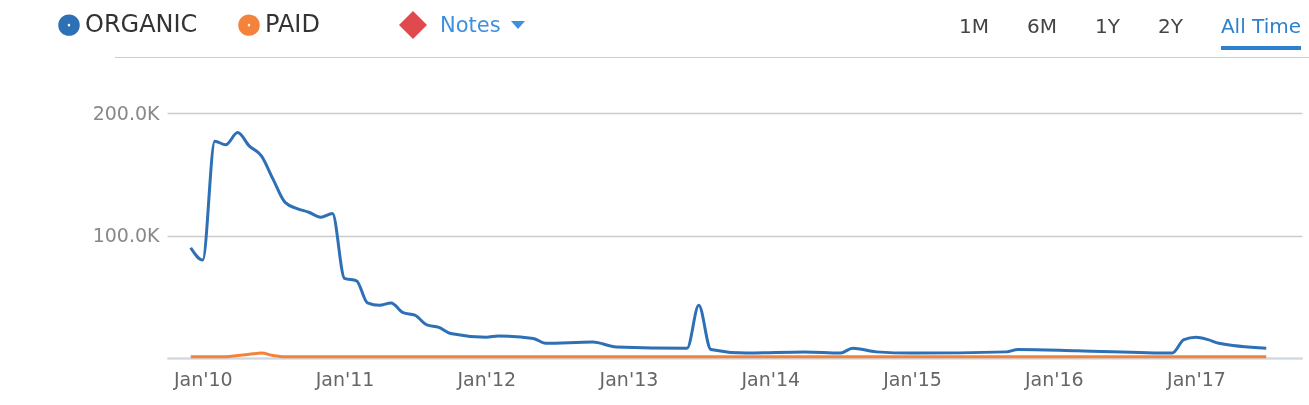  What do you see at coordinates (1107, 27) in the screenshot?
I see `text: 1Y` at bounding box center [1107, 27].